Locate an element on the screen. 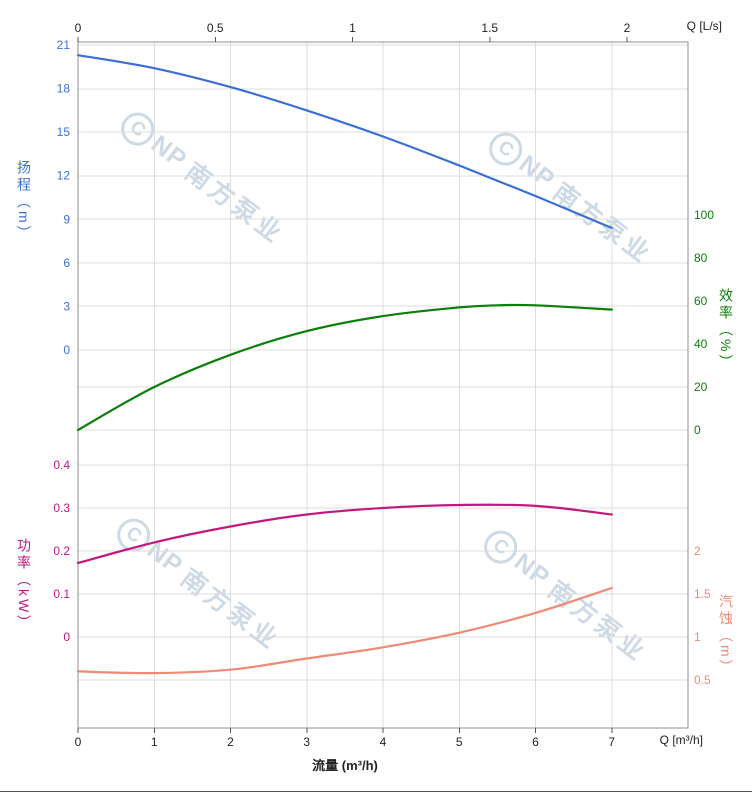 Image resolution: width=752 pixels, height=797 pixels. bottom-axis-tick-label: 4 is located at coordinates (383, 742).